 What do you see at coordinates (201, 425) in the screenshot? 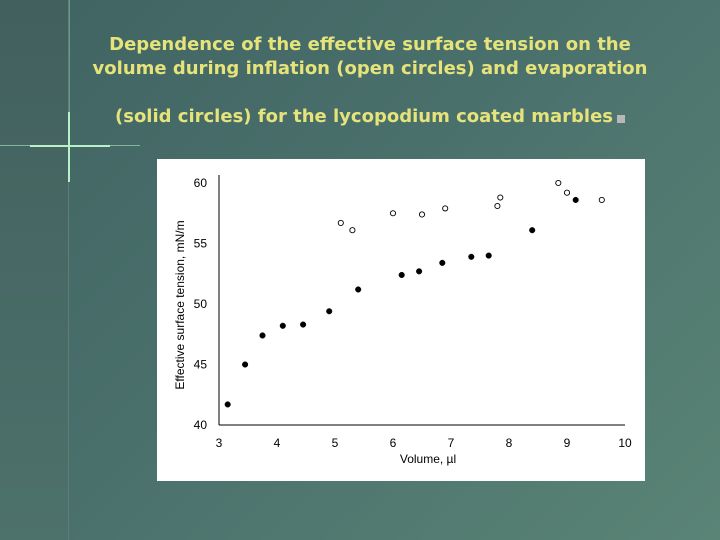
I see `y-tick-label: 40` at bounding box center [201, 425].